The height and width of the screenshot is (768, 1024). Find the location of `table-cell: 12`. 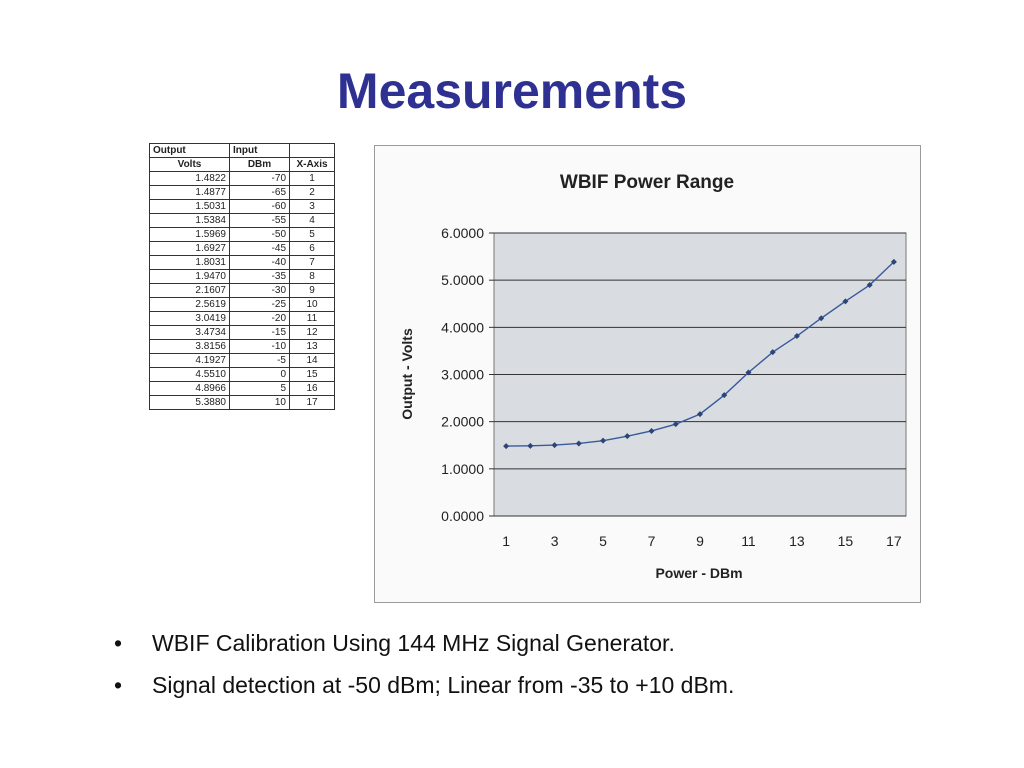

table-cell: 12 is located at coordinates (312, 332).